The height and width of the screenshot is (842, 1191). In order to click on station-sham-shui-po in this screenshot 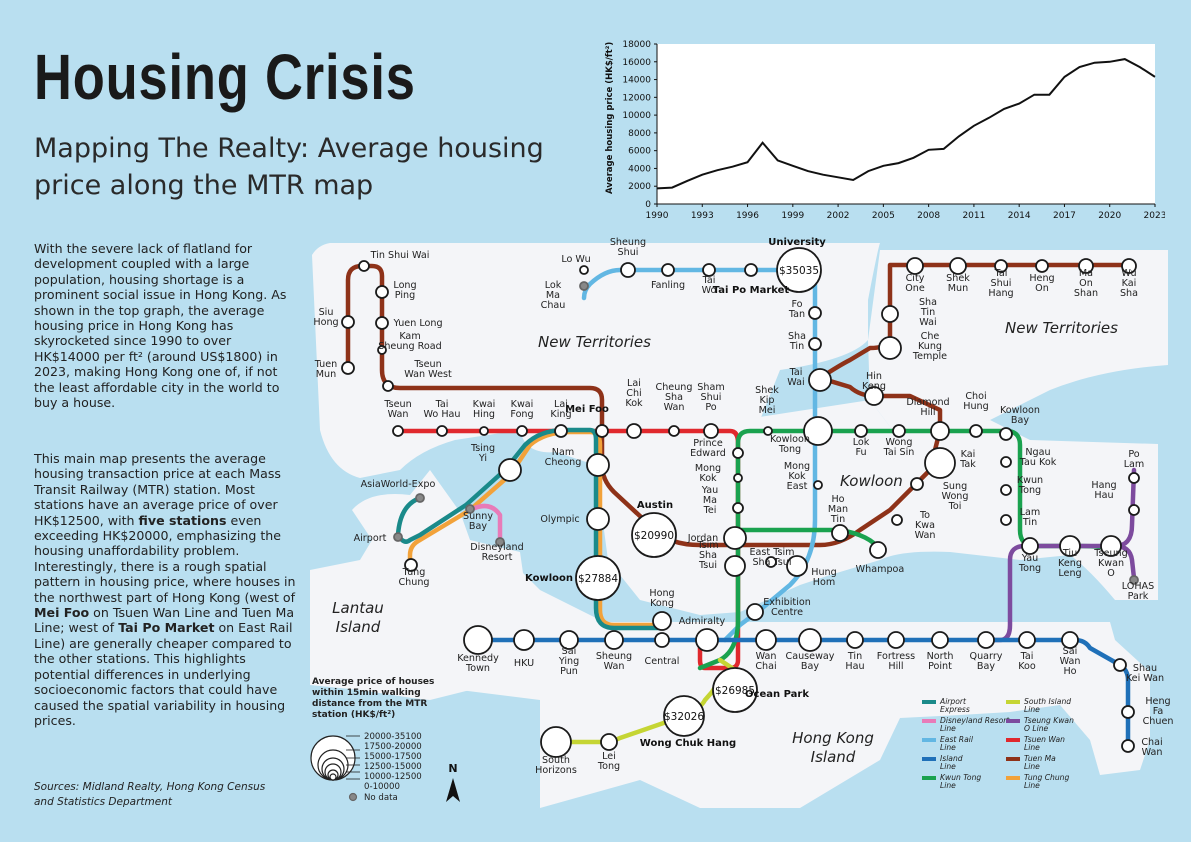, I will do `click(711, 431)`.